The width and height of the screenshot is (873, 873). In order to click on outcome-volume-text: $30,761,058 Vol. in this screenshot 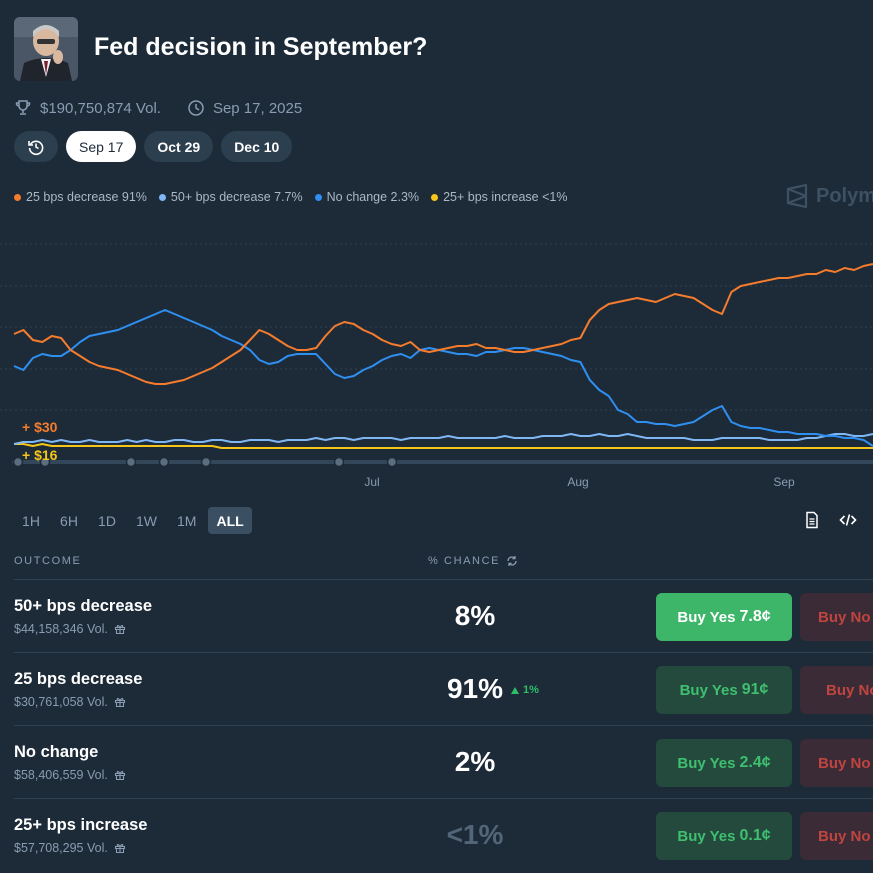, I will do `click(61, 702)`.